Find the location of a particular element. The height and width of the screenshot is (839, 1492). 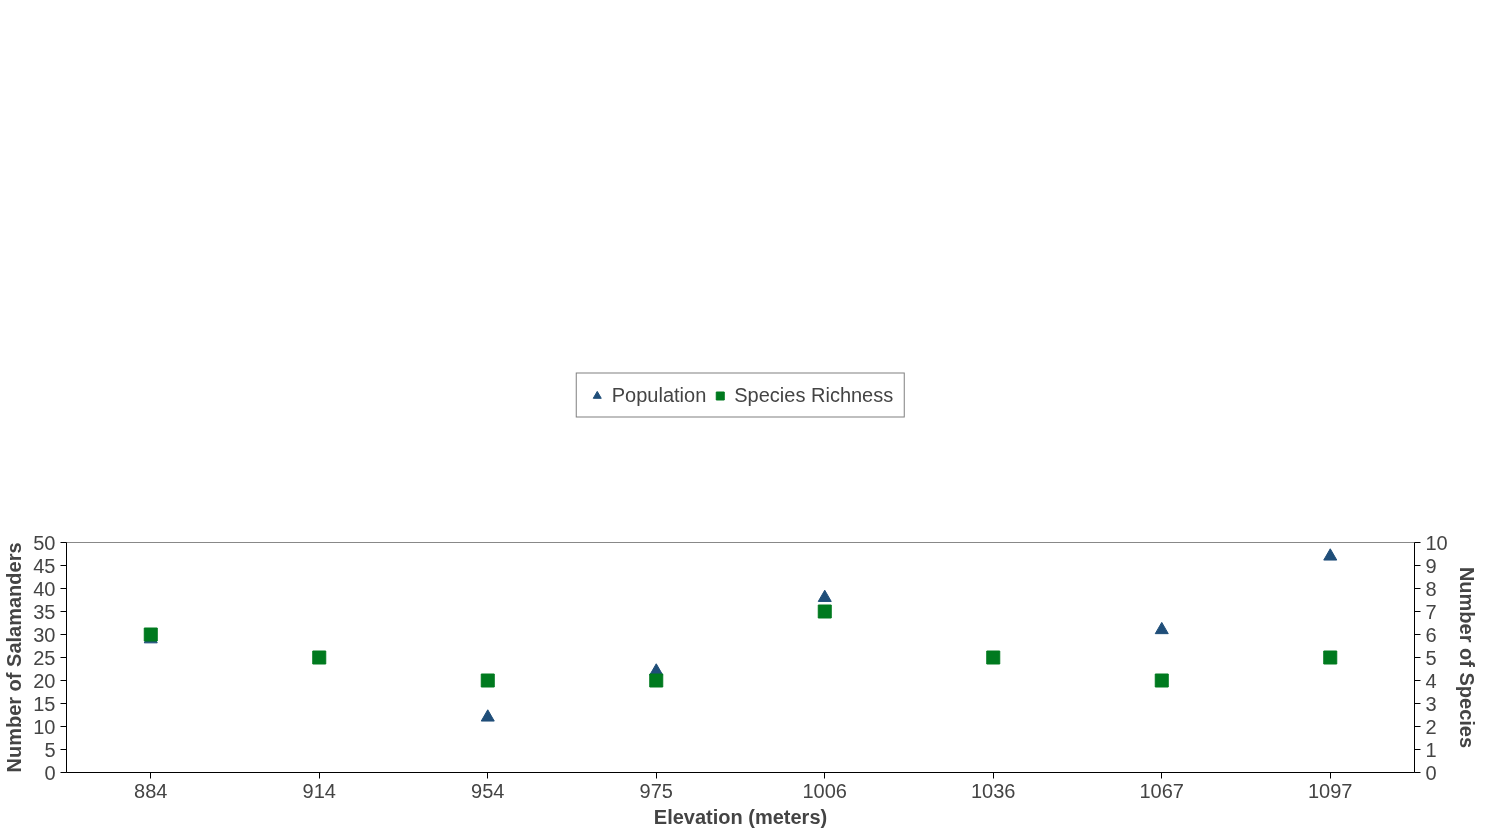

y-tick-label: 50 is located at coordinates (44, 542).